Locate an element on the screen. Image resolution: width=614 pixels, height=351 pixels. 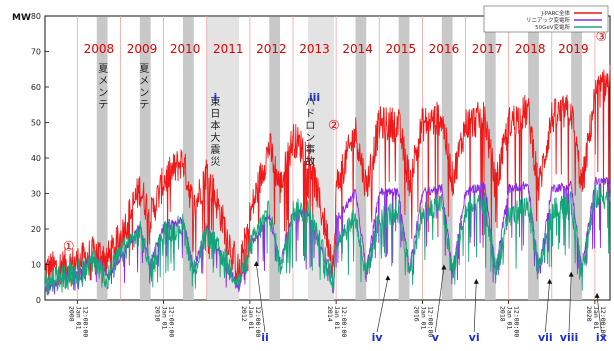
year-label: 2016 is located at coordinates (444, 49).